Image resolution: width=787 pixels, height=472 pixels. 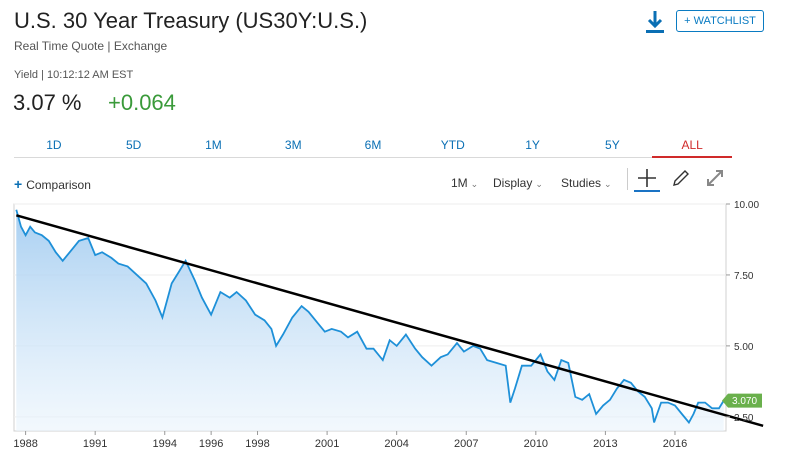 What do you see at coordinates (744, 276) in the screenshot?
I see `y-tick-label: 7.50` at bounding box center [744, 276].